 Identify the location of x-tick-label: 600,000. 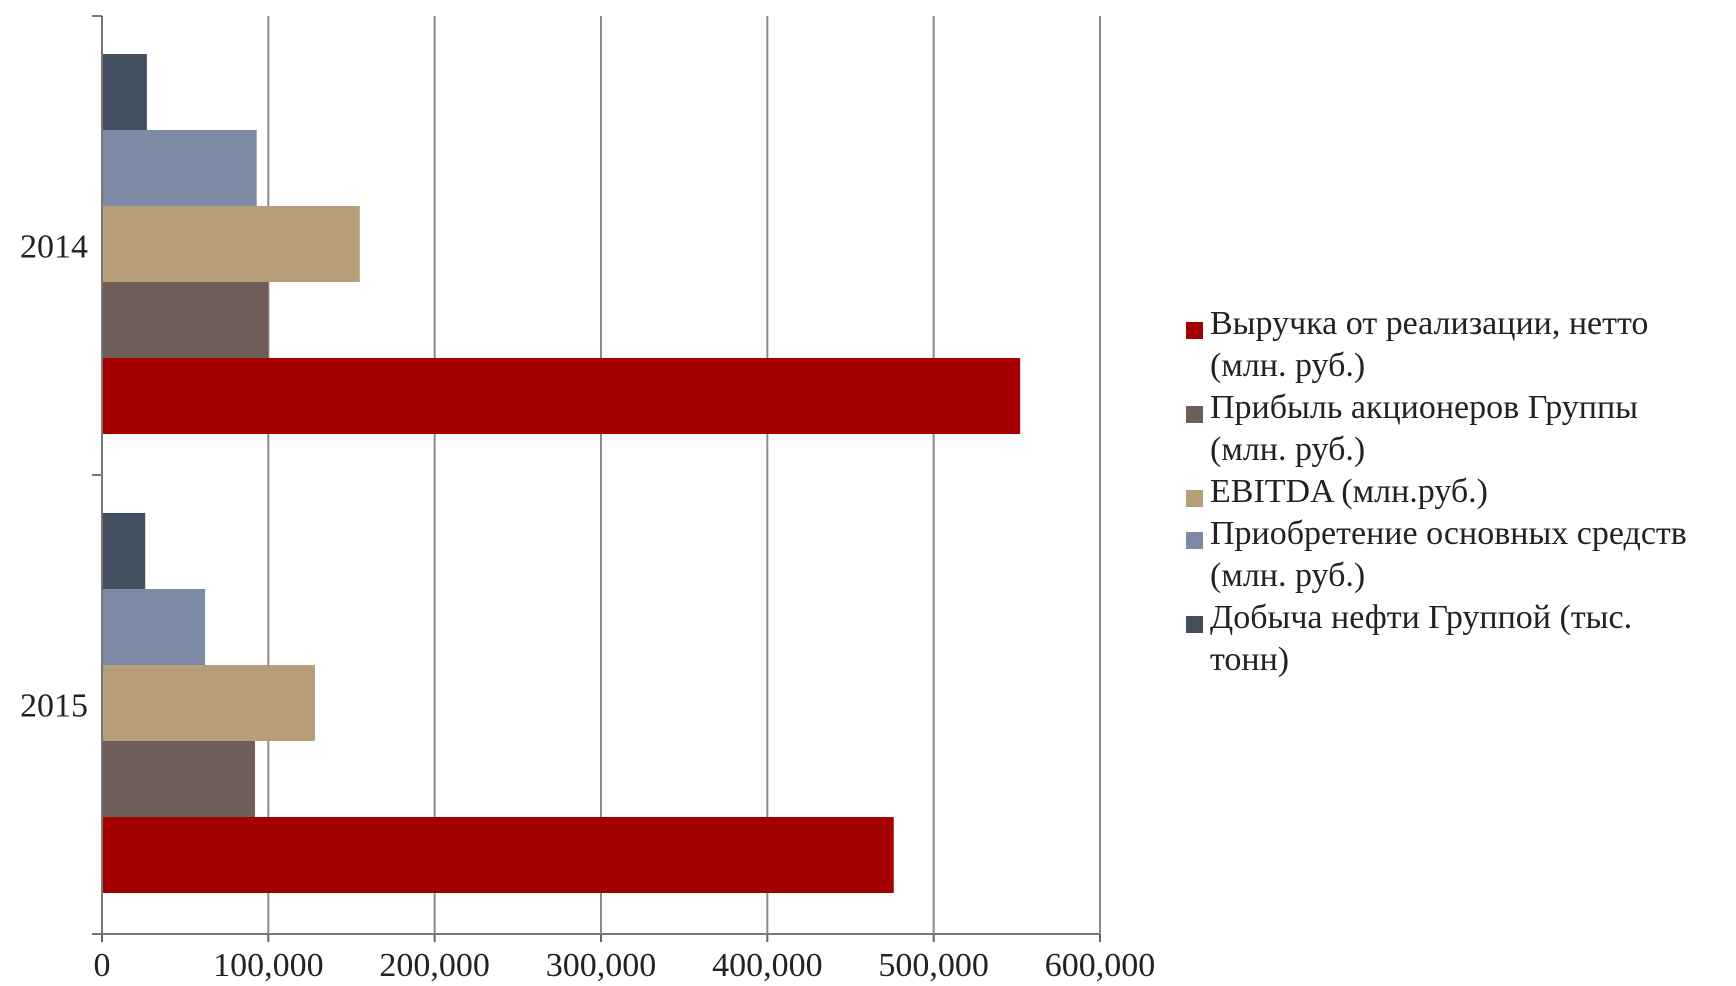
(1100, 965).